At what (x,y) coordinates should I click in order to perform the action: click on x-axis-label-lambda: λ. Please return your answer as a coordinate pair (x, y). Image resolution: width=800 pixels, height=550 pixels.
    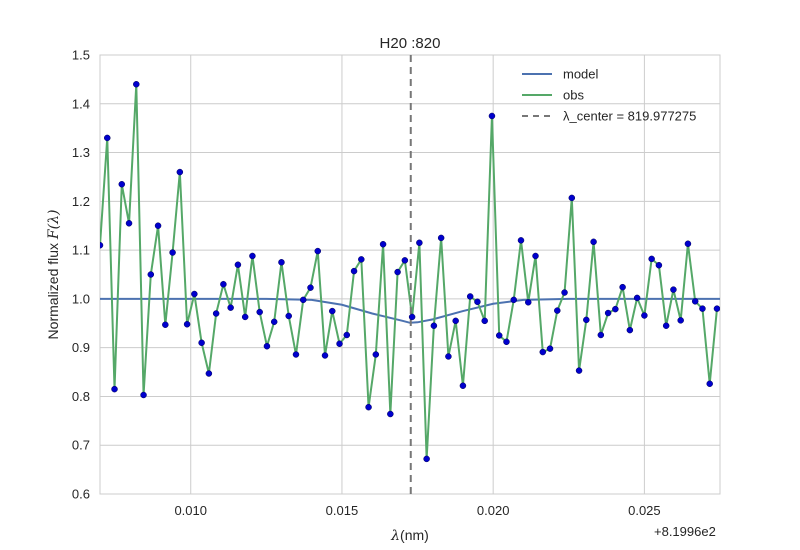
    Looking at the image, I should click on (395, 536).